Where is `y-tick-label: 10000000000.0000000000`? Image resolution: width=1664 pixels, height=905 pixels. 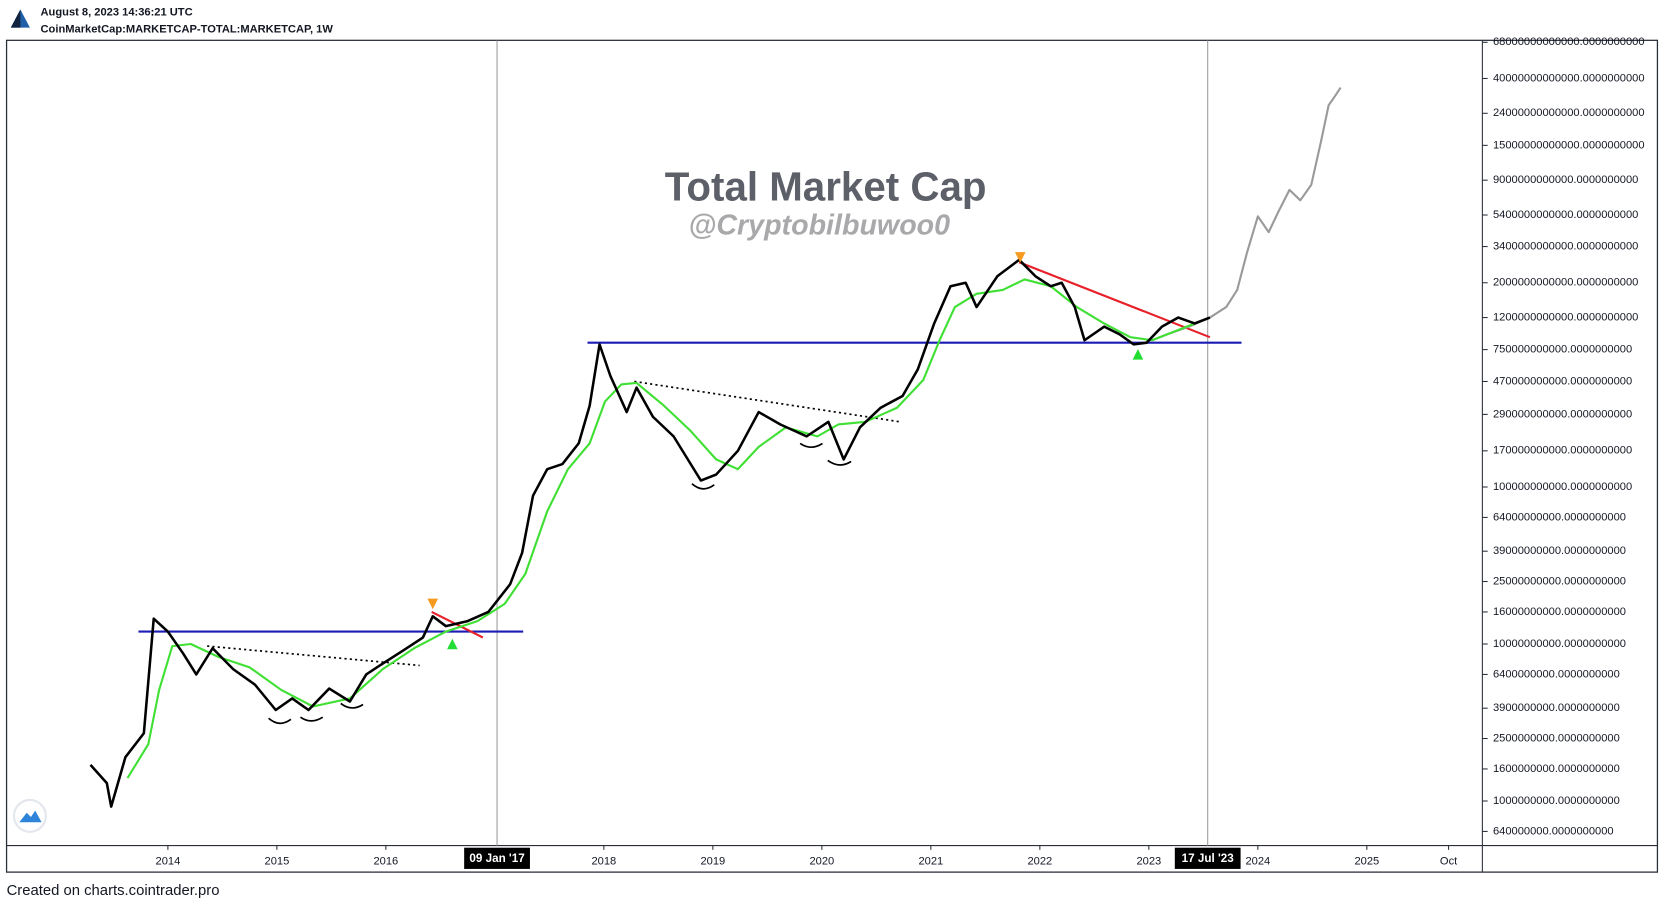
y-tick-label: 10000000000.0000000000 is located at coordinates (1559, 644).